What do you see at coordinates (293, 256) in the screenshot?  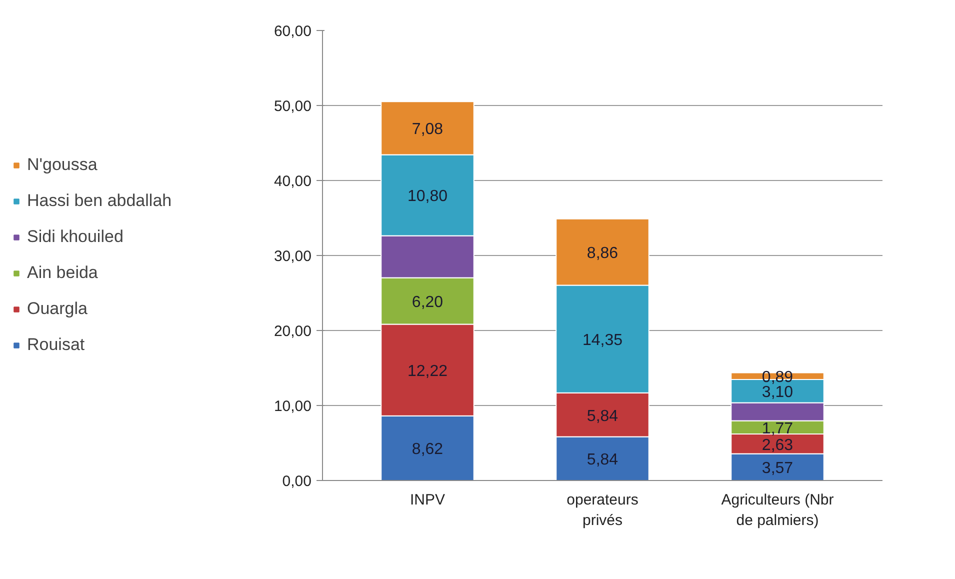 I see `y-tick-label: 30,00` at bounding box center [293, 256].